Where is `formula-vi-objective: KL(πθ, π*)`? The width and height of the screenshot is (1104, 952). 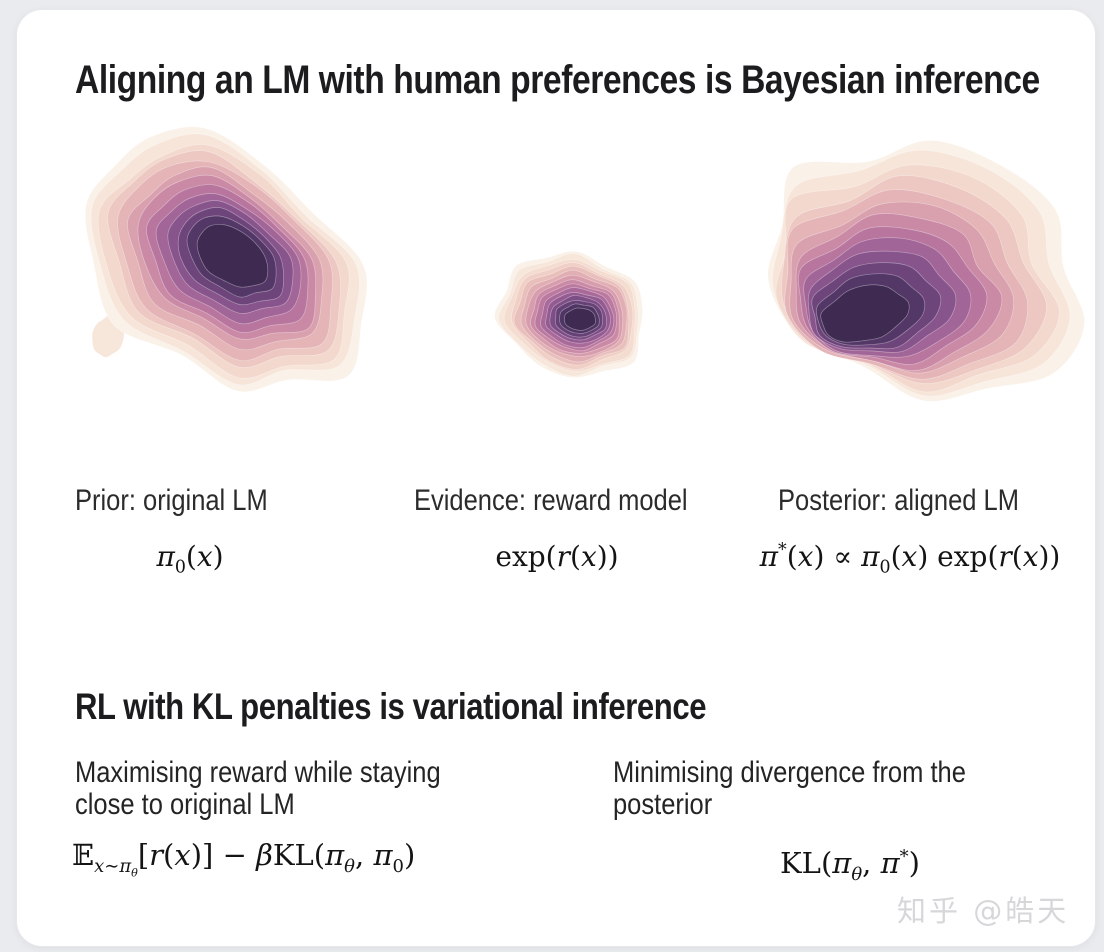 formula-vi-objective: KL(πθ, π*) is located at coordinates (850, 865).